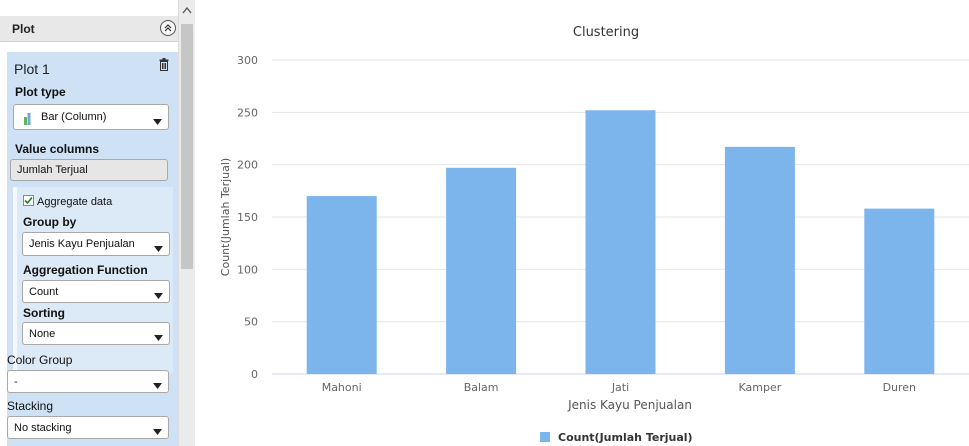 Image resolution: width=969 pixels, height=446 pixels. I want to click on value-columns-value: Jumlah Terjual, so click(52, 170).